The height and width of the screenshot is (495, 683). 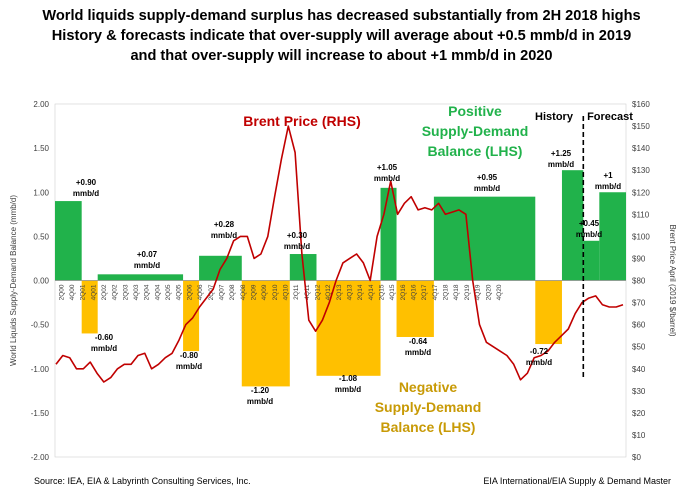 I want to click on bar-value-label: +0.28, so click(x=224, y=224).